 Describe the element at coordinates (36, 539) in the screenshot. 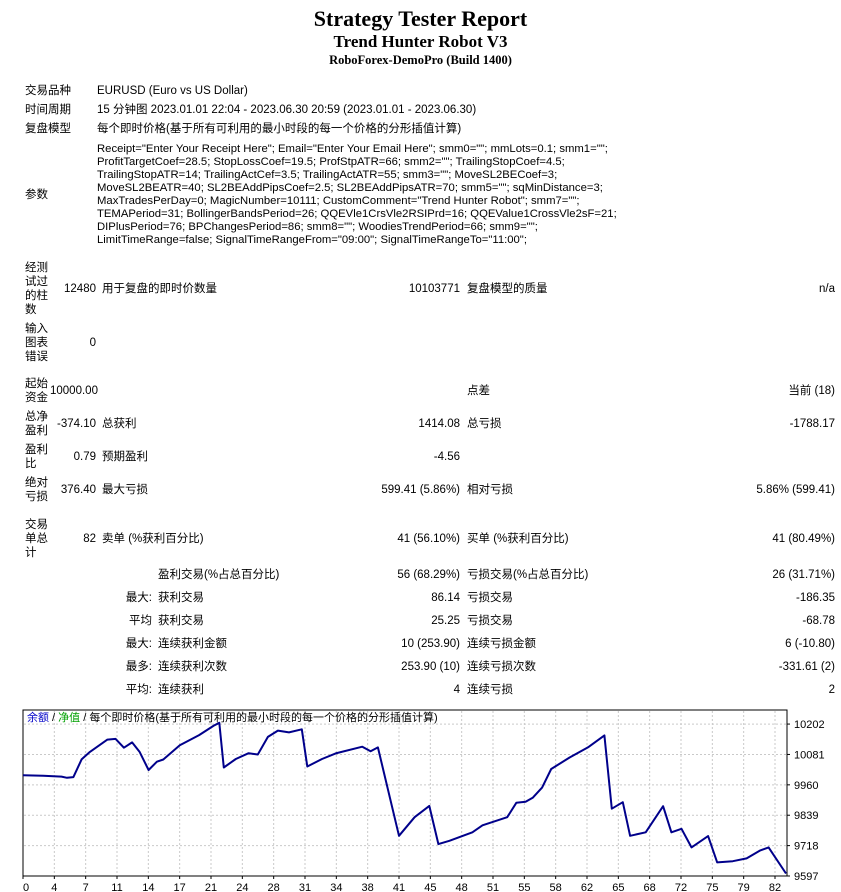

I see `row-label: 交易单总计` at that location.